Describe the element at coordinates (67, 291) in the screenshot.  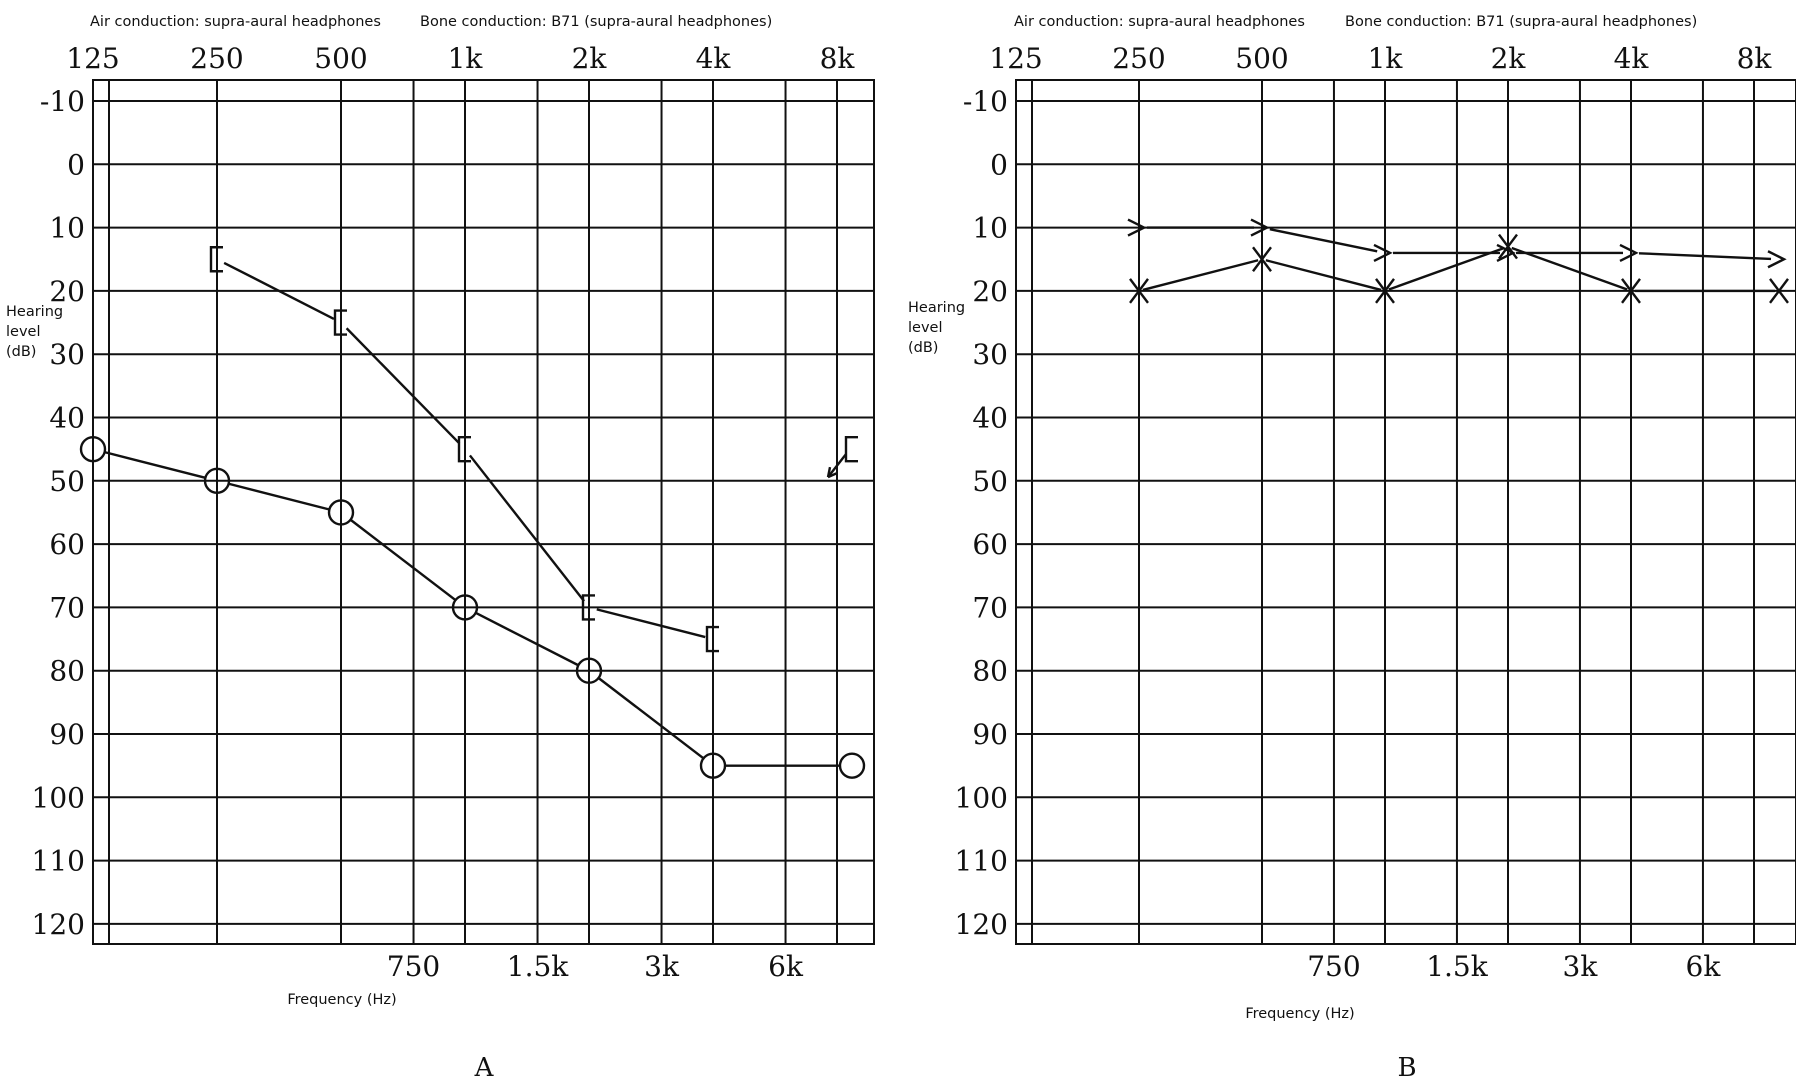
I see `y-tick-label: 20` at that location.